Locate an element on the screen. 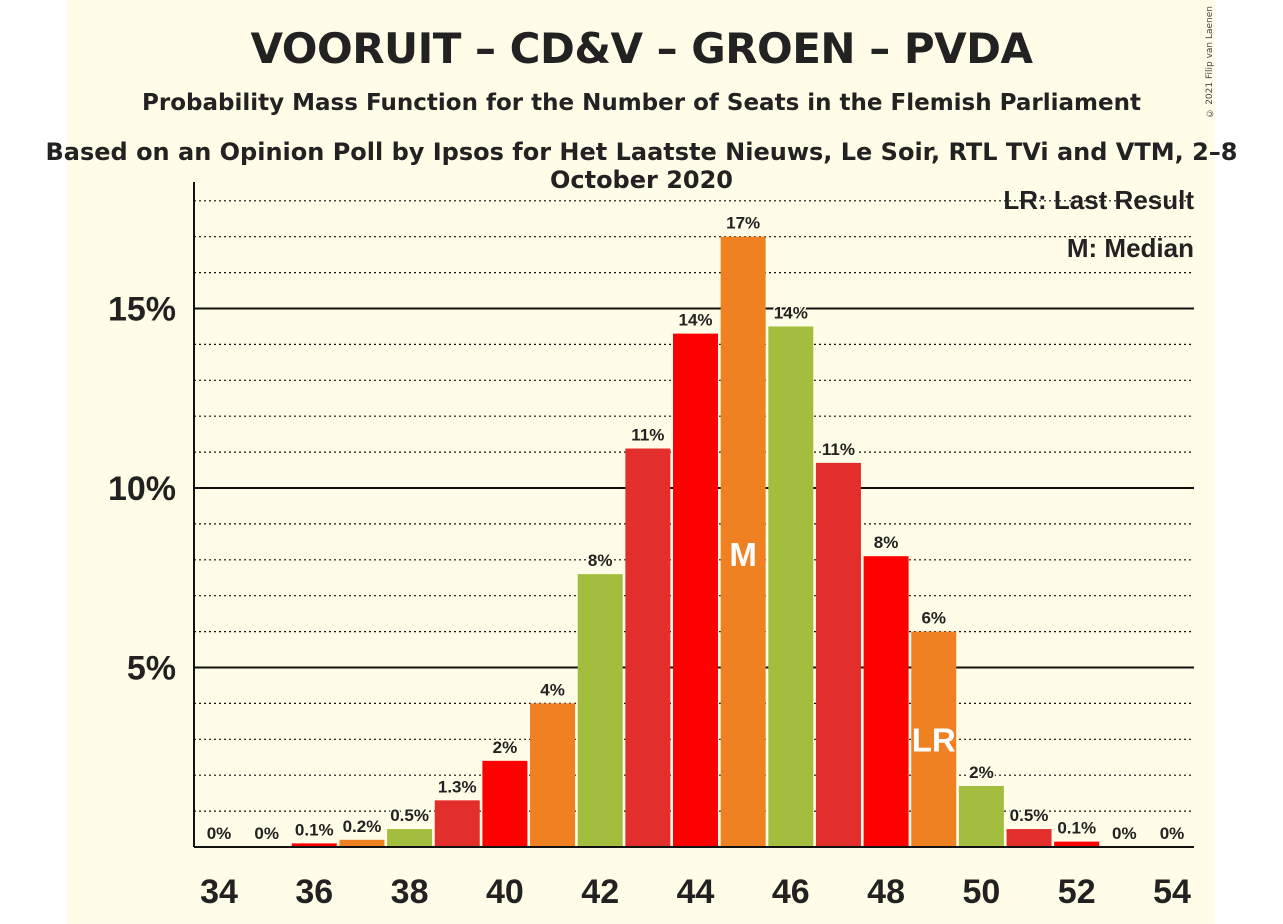  data-label-46: 14% is located at coordinates (791, 312).